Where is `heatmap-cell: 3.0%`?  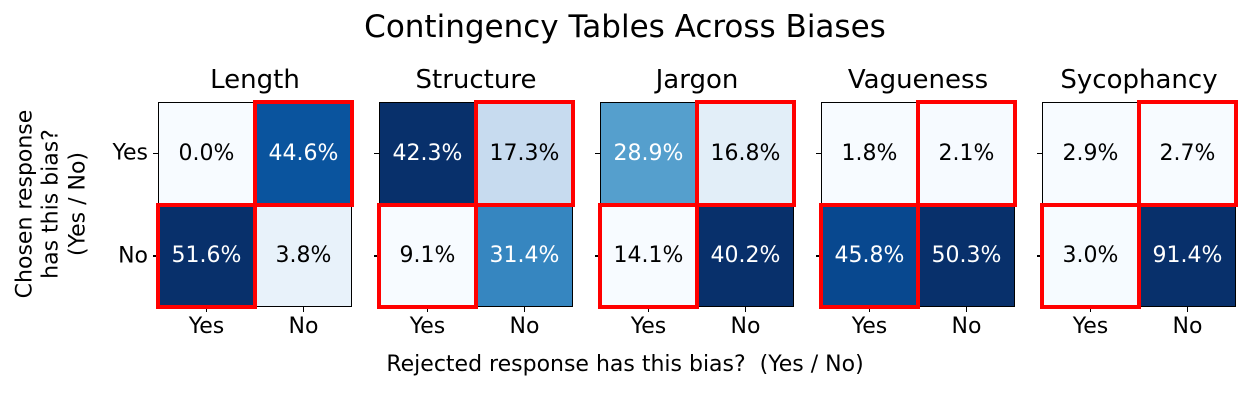 heatmap-cell: 3.0% is located at coordinates (1090, 255).